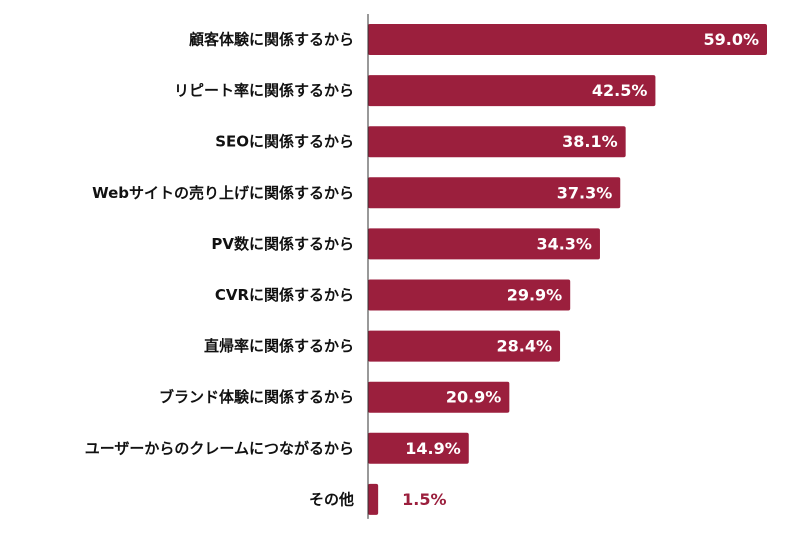  What do you see at coordinates (564, 243) in the screenshot?
I see `value-label: 34.3%` at bounding box center [564, 243].